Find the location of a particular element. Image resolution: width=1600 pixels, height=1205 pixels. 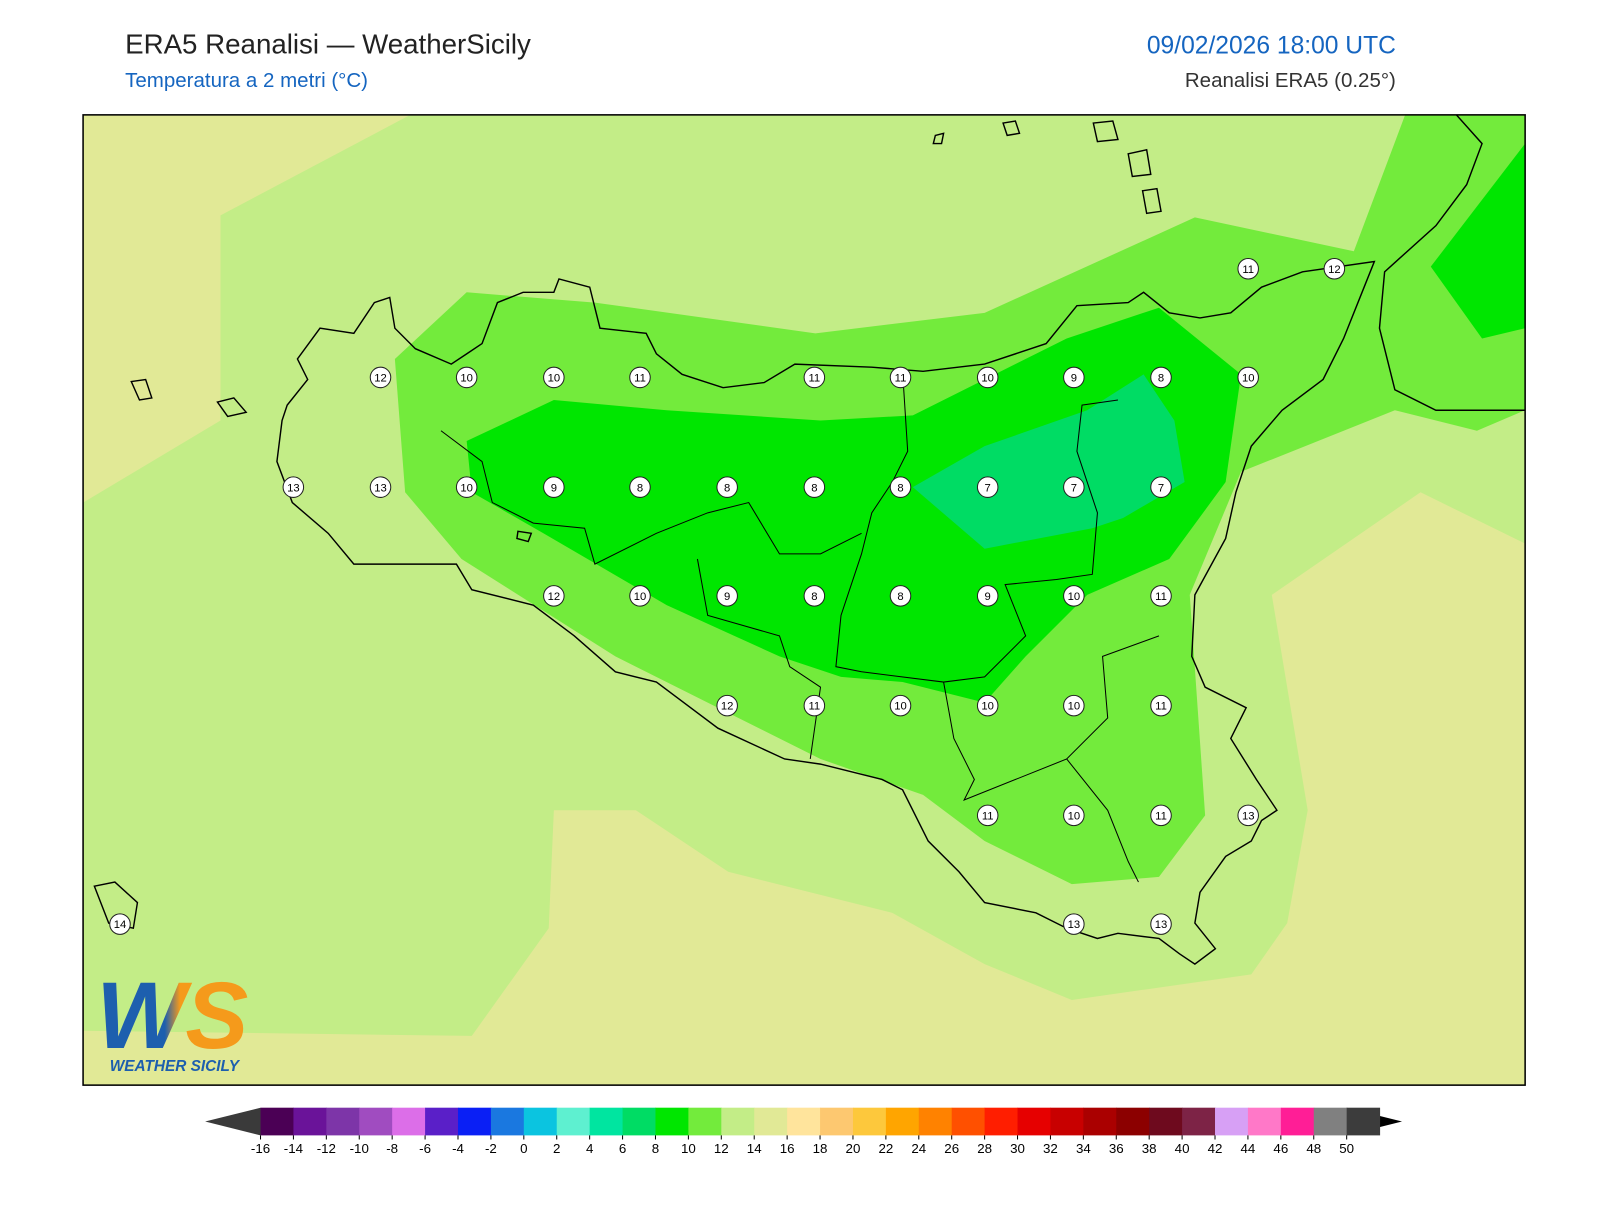

colorbar-tick-label: 30 is located at coordinates (1017, 1148).